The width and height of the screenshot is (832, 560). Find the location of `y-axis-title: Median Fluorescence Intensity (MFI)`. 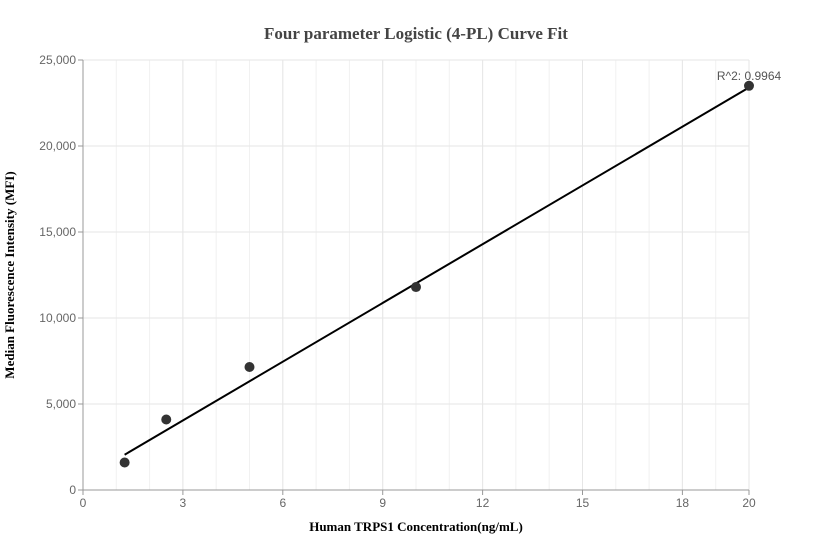

y-axis-title: Median Fluorescence Intensity (MFI) is located at coordinates (9, 274).